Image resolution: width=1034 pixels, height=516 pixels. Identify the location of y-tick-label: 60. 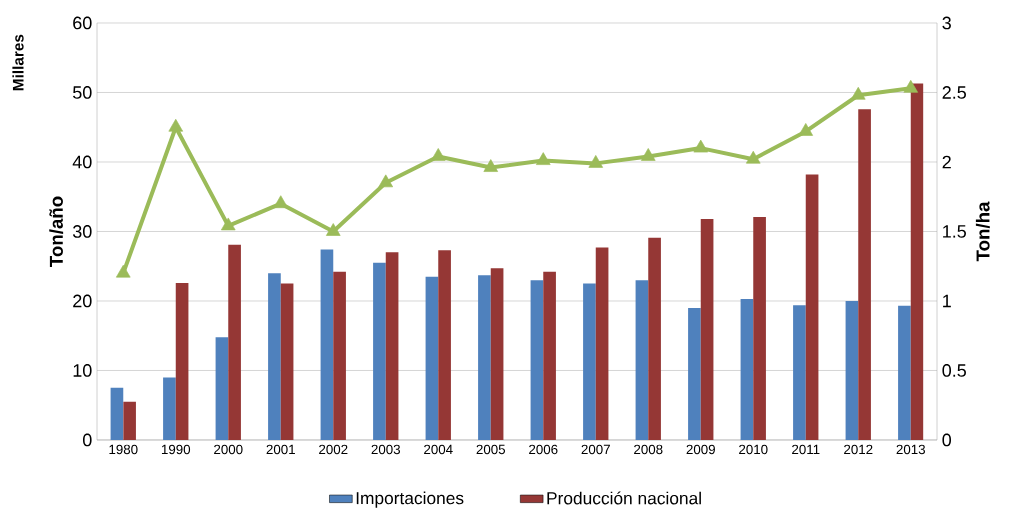
(82, 23).